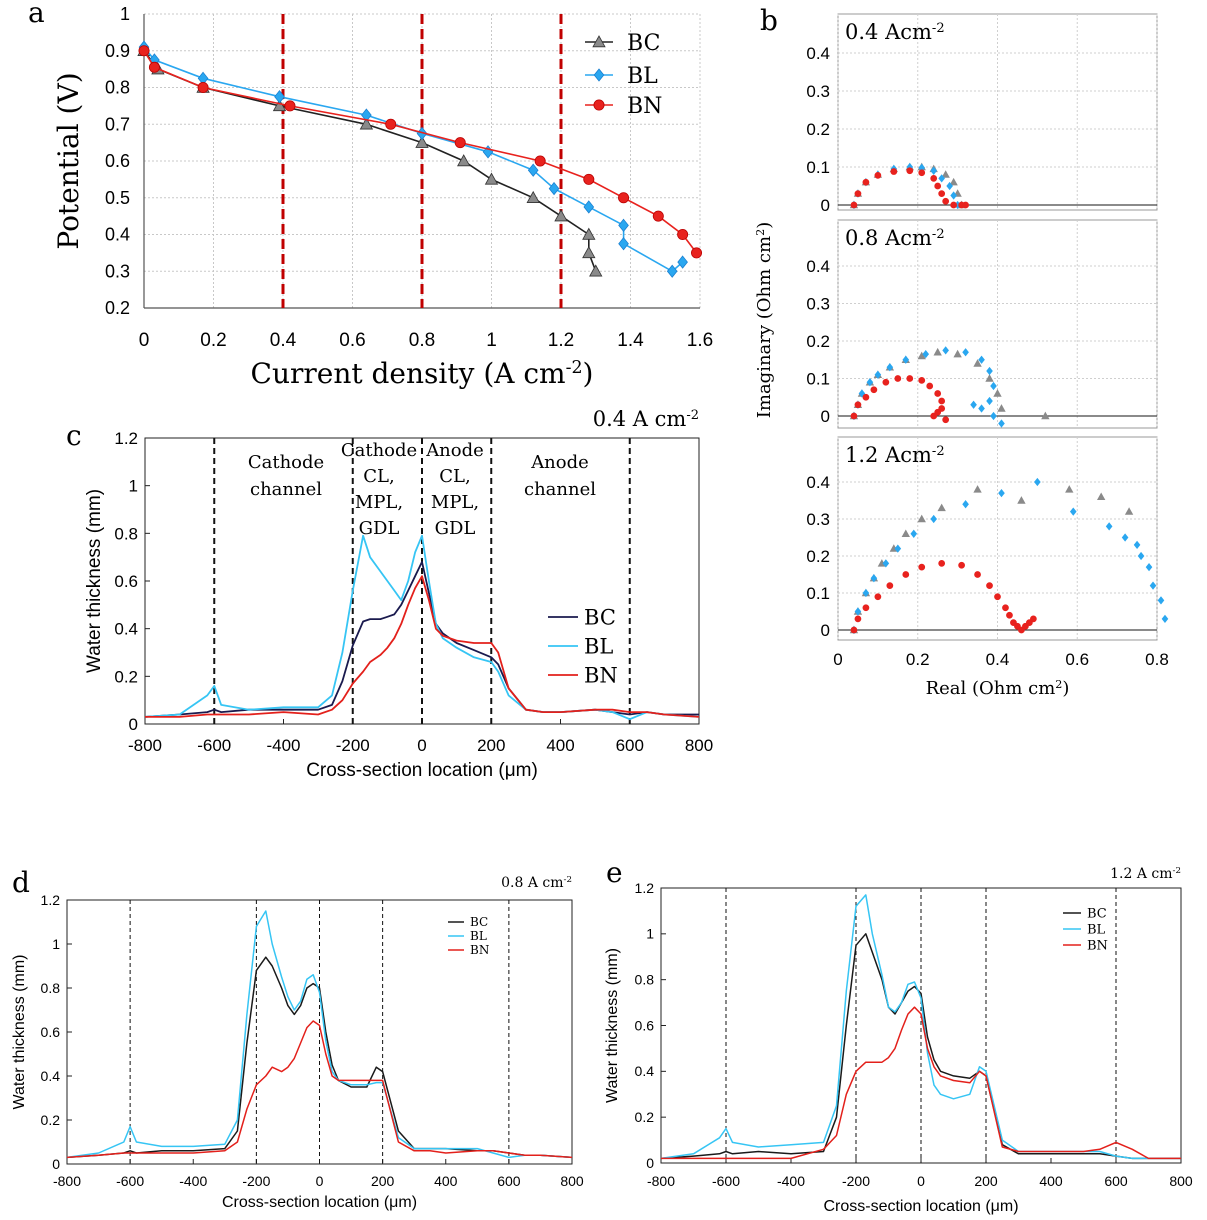  What do you see at coordinates (56, 944) in the screenshot?
I see `y-tick-label: 1` at bounding box center [56, 944].